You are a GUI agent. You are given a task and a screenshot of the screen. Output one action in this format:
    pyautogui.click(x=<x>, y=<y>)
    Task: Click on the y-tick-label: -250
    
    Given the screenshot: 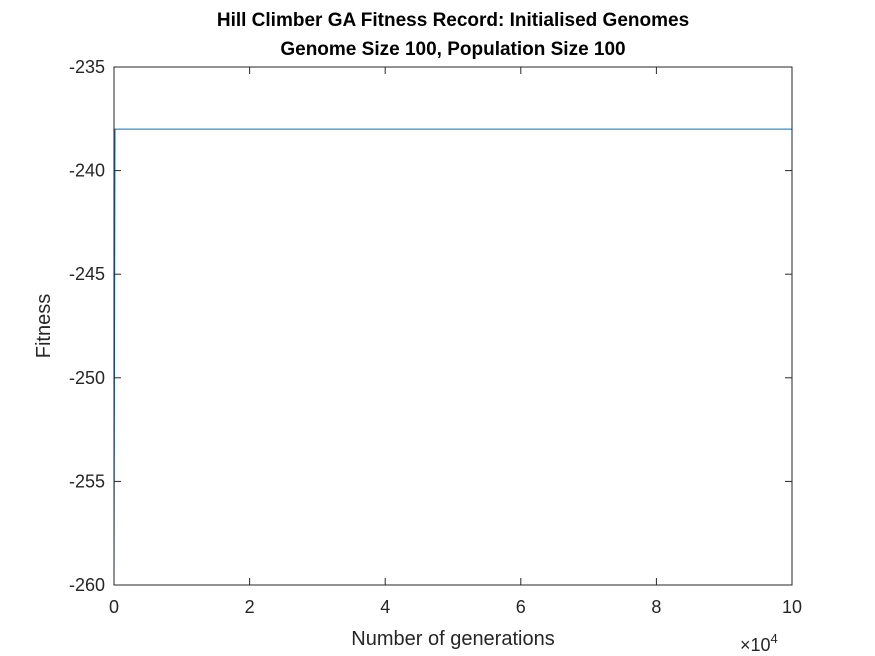 What is the action you would take?
    pyautogui.click(x=87, y=378)
    